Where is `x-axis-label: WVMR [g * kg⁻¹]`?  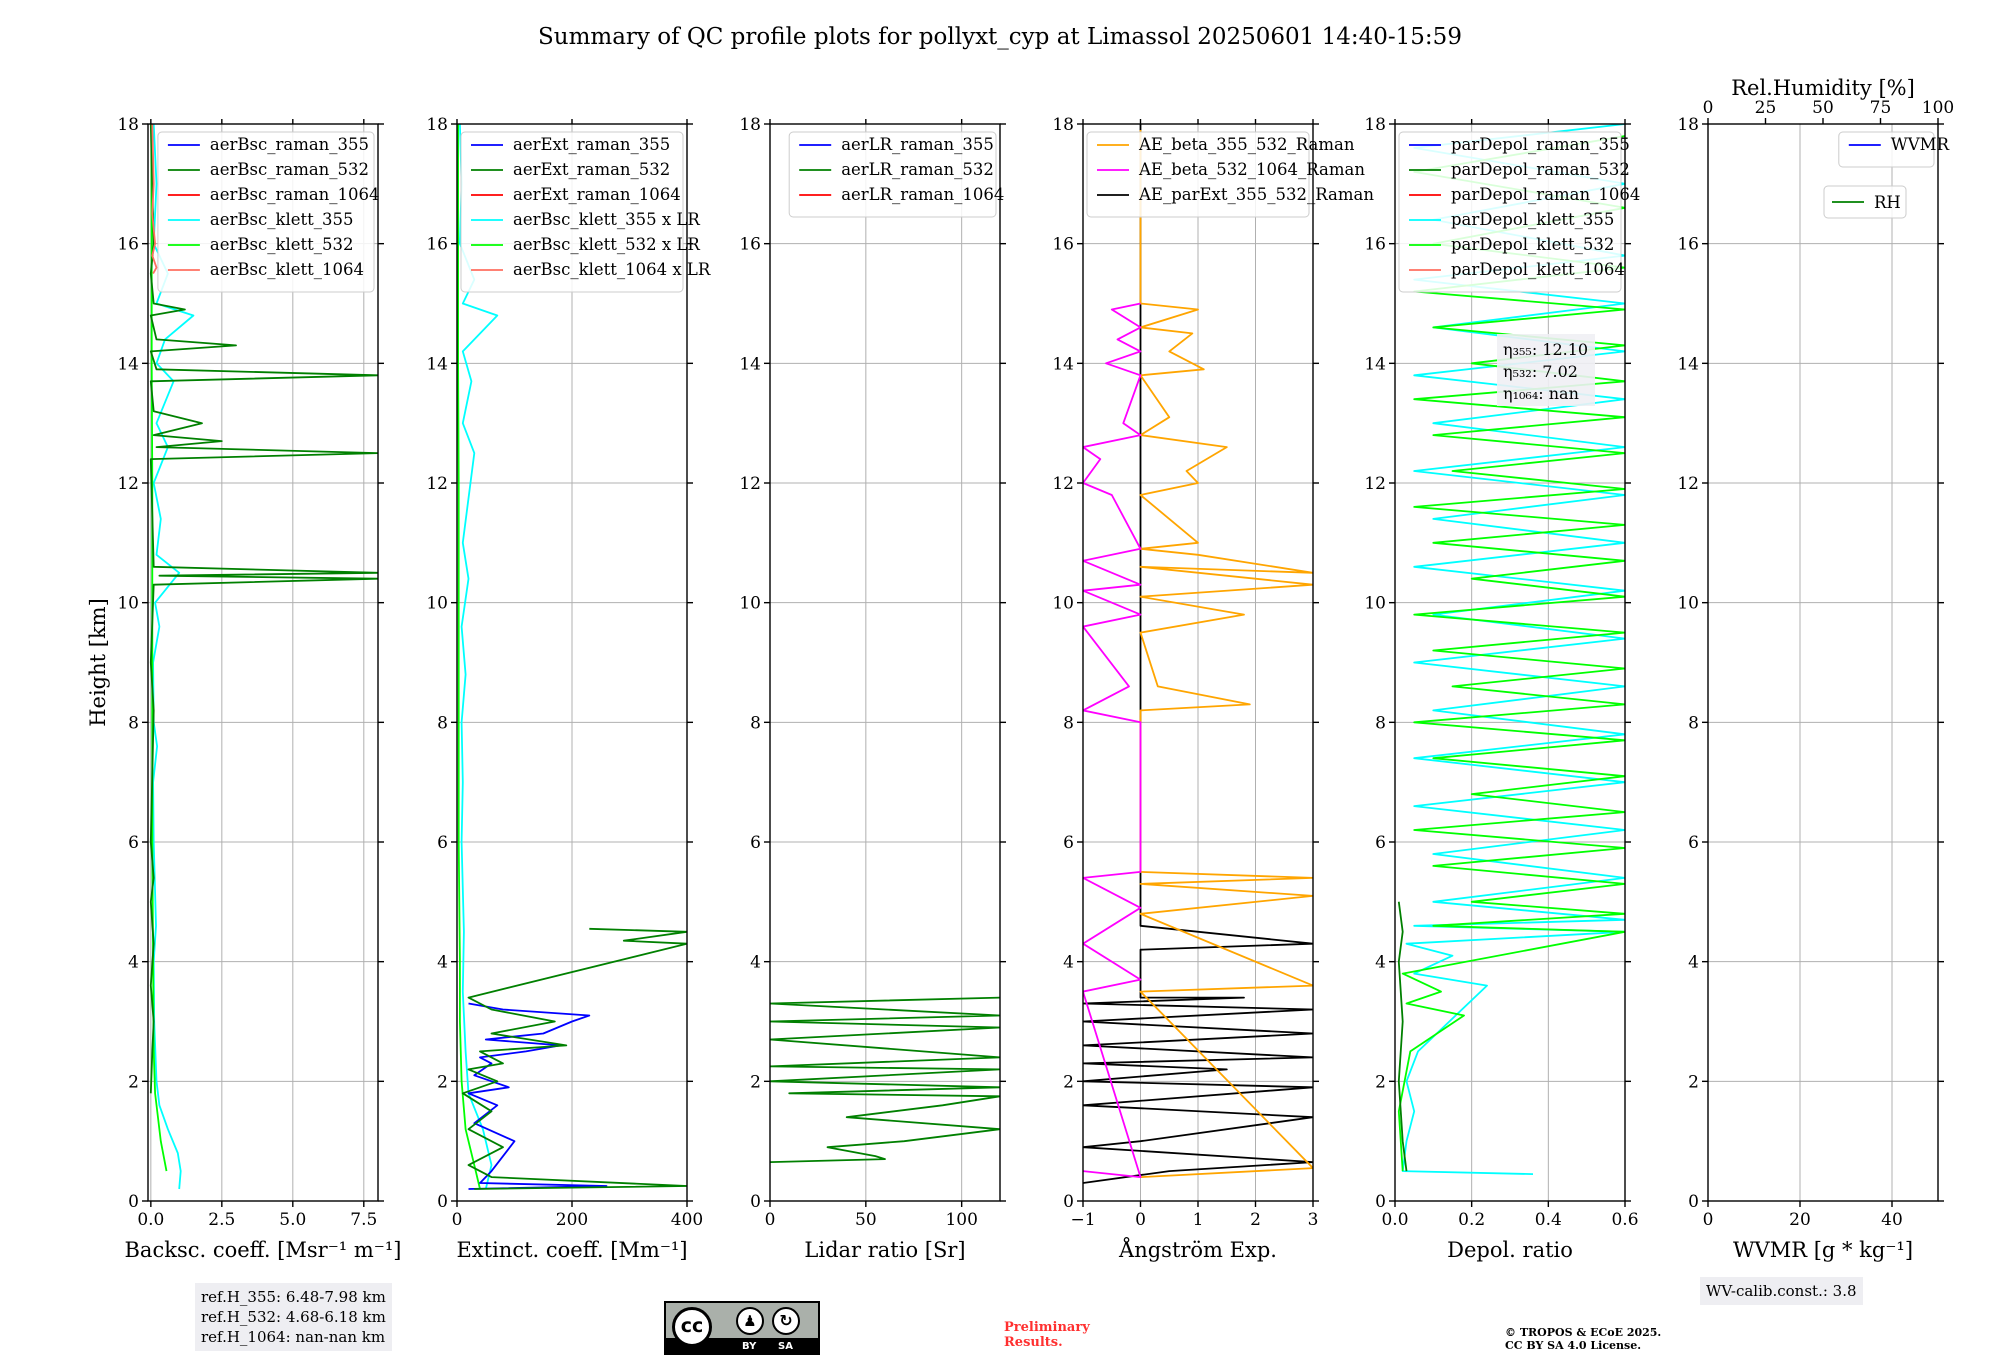
x-axis-label: WVMR [g * kg⁻¹] is located at coordinates (1823, 1250).